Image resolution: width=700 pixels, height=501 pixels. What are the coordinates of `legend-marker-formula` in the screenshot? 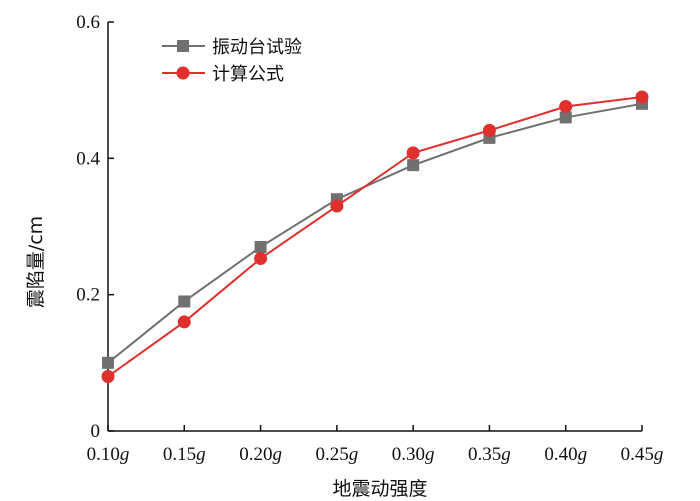 It's located at (183, 73).